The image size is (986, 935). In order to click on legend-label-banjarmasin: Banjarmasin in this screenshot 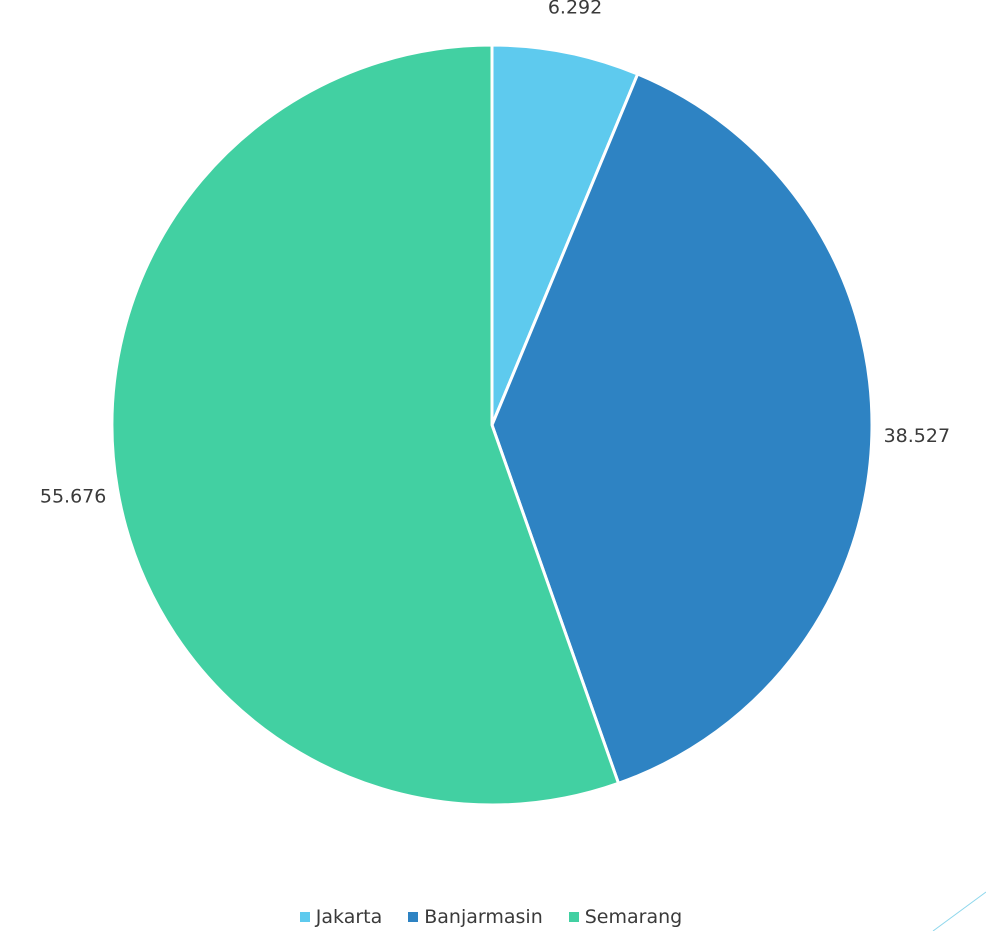, I will do `click(483, 917)`.